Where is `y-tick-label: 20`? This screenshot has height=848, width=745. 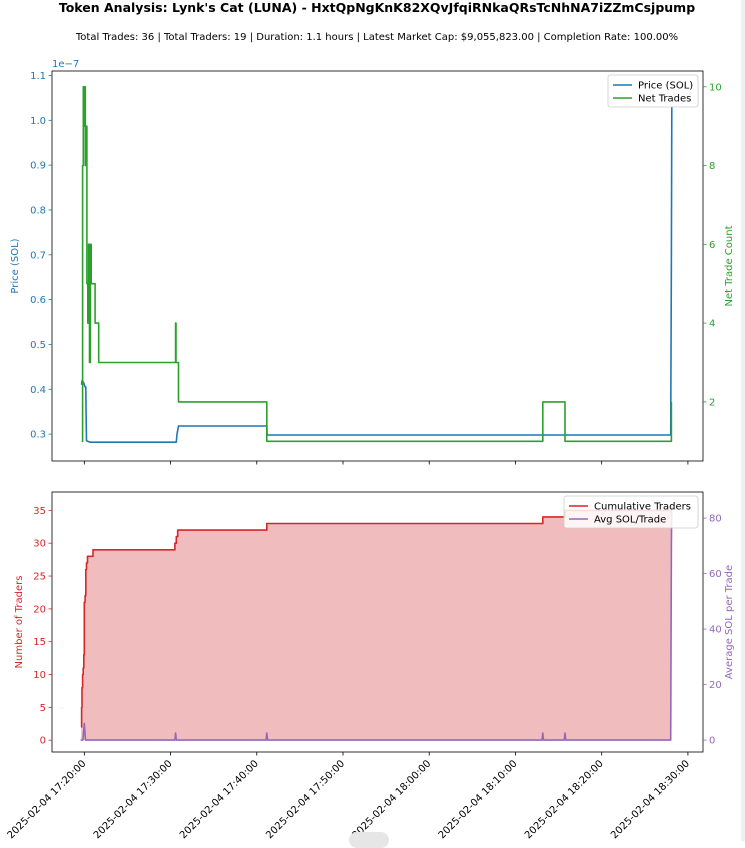 y-tick-label: 20 is located at coordinates (39, 609).